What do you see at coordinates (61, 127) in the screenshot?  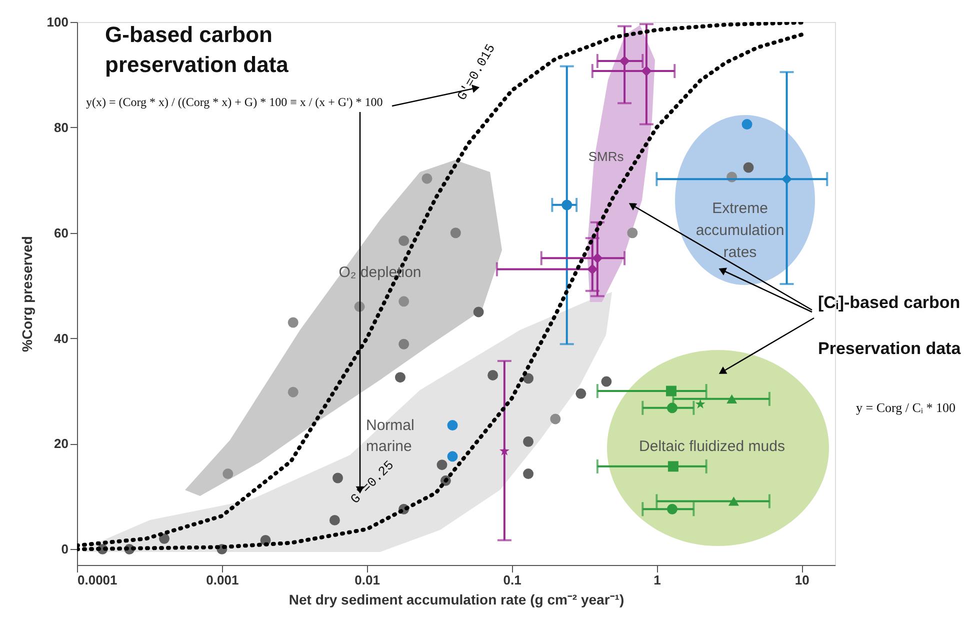 I see `y-tick-label: 80` at bounding box center [61, 127].